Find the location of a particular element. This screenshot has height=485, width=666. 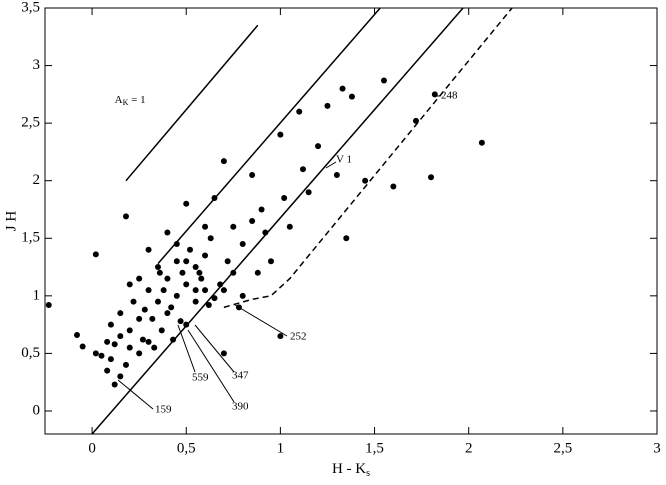

y-axis-label: J H is located at coordinates (11, 221).